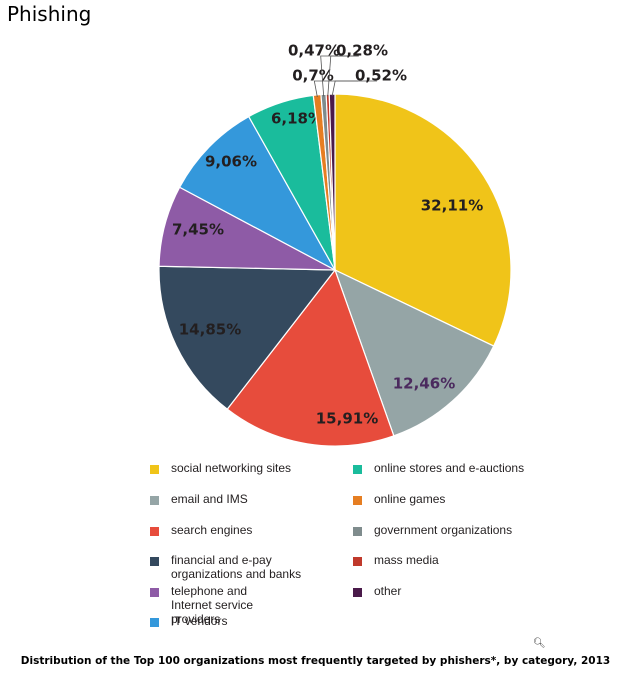  What do you see at coordinates (410, 499) in the screenshot?
I see `legend-label: online games` at bounding box center [410, 499].